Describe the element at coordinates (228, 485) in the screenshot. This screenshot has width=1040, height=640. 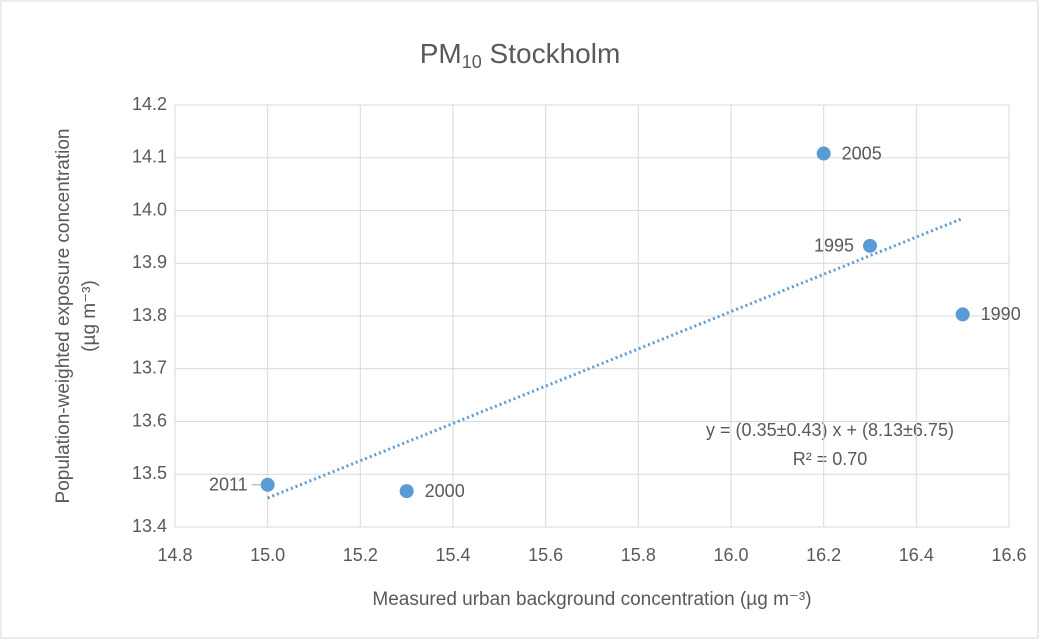
I see `point-label: 2011` at that location.